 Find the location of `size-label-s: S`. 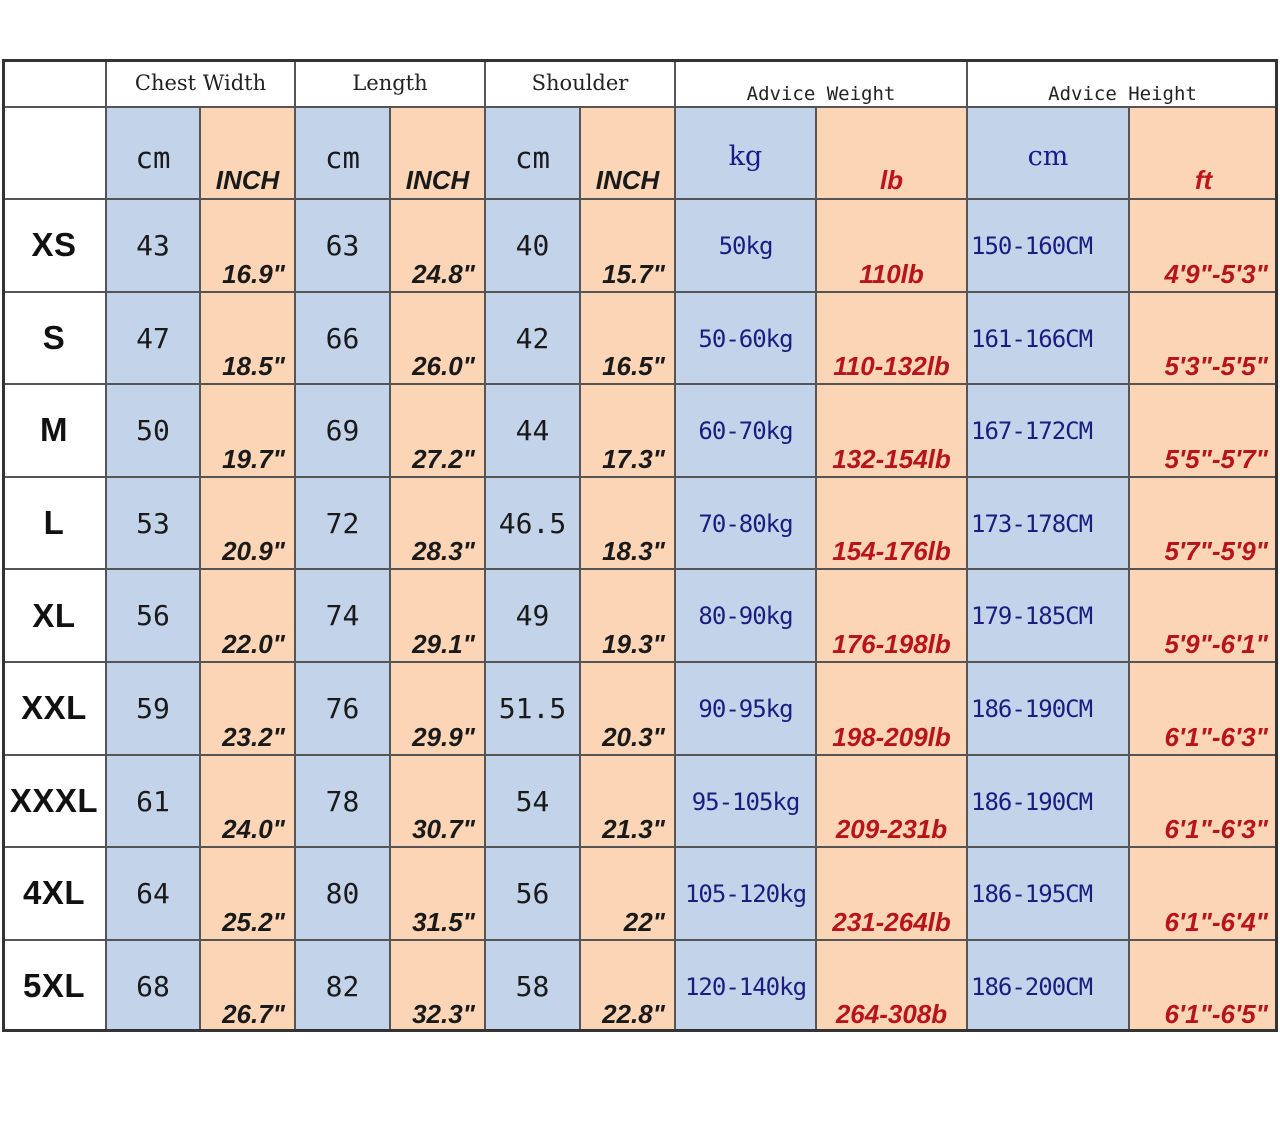

size-label-s: S is located at coordinates (54, 338).